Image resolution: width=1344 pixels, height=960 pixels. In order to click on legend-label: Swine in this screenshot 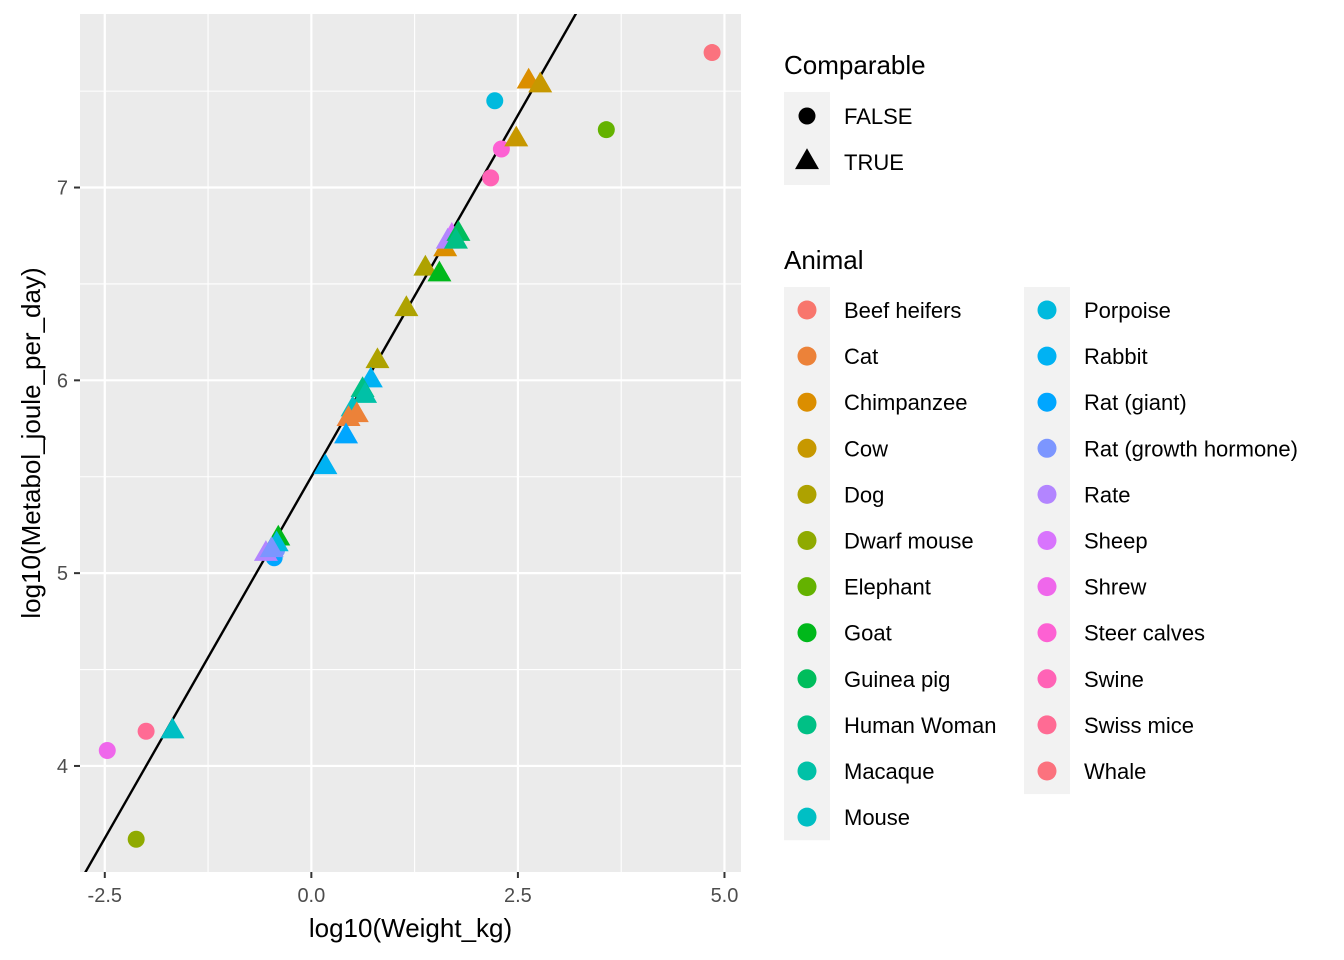, I will do `click(1114, 679)`.